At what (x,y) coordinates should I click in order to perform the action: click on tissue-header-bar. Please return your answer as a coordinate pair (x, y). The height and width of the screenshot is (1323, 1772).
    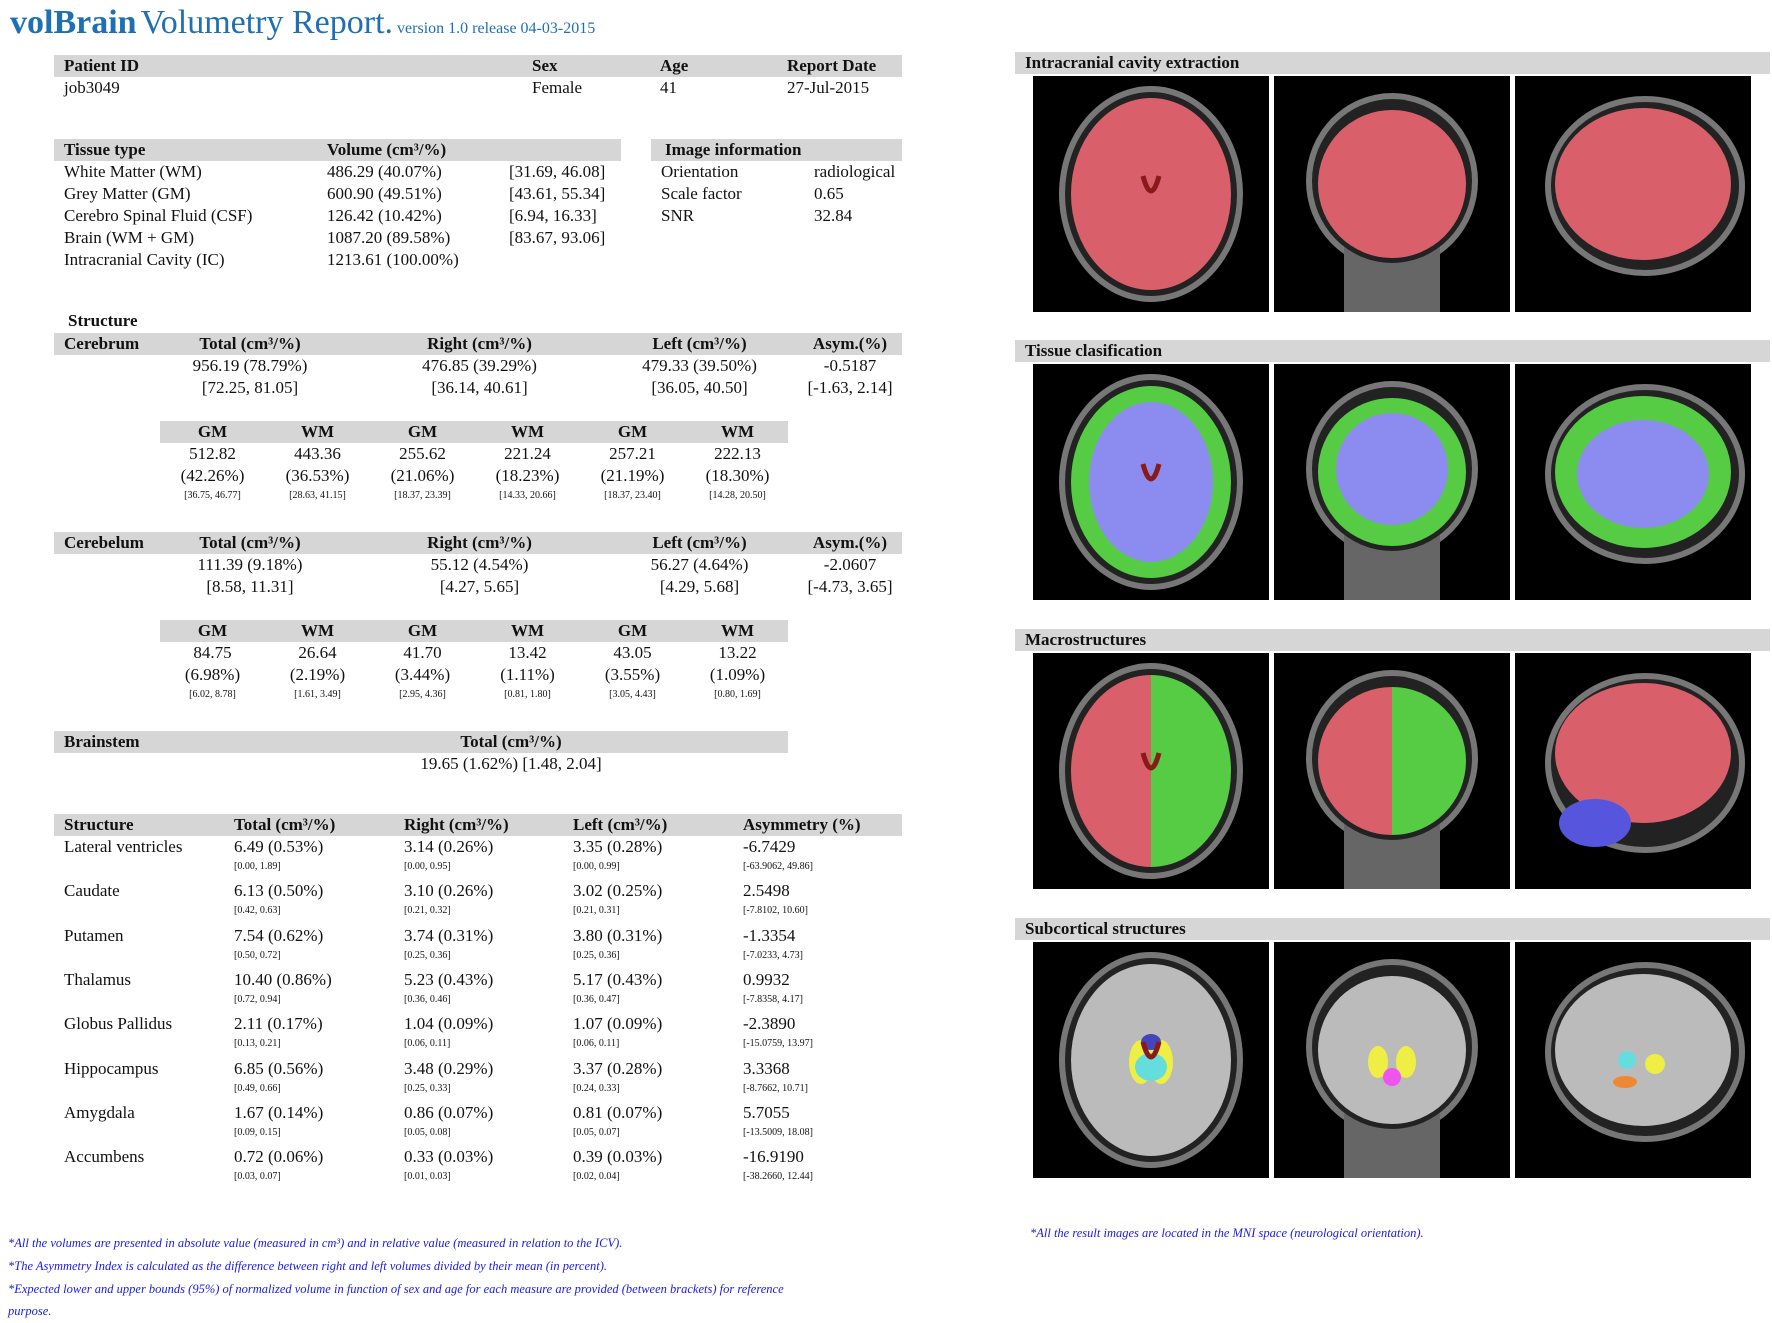
    Looking at the image, I should click on (337, 150).